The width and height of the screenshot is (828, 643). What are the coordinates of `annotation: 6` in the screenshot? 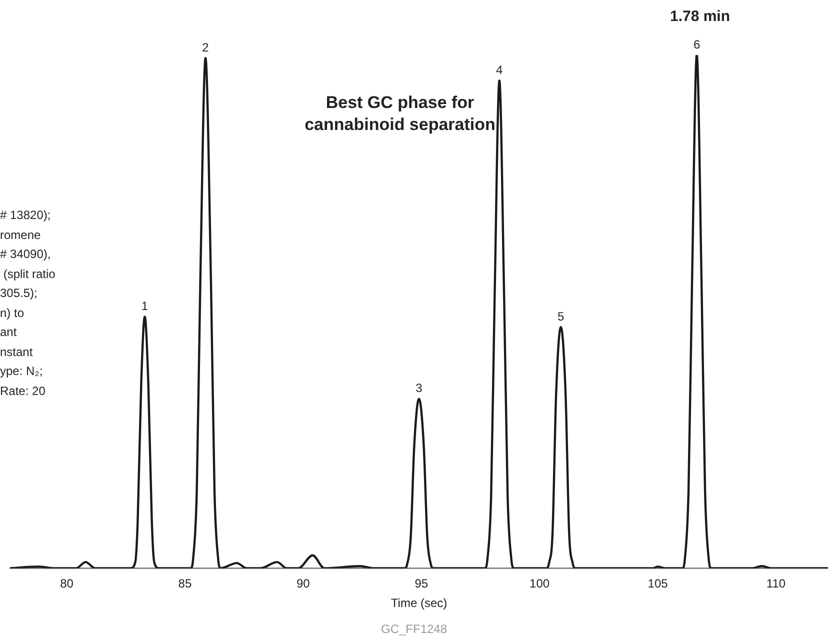 It's located at (696, 44).